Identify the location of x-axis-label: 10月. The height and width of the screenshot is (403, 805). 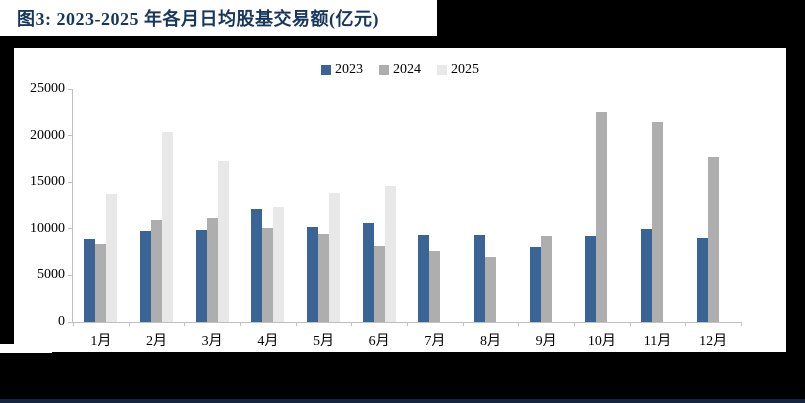
(601, 341).